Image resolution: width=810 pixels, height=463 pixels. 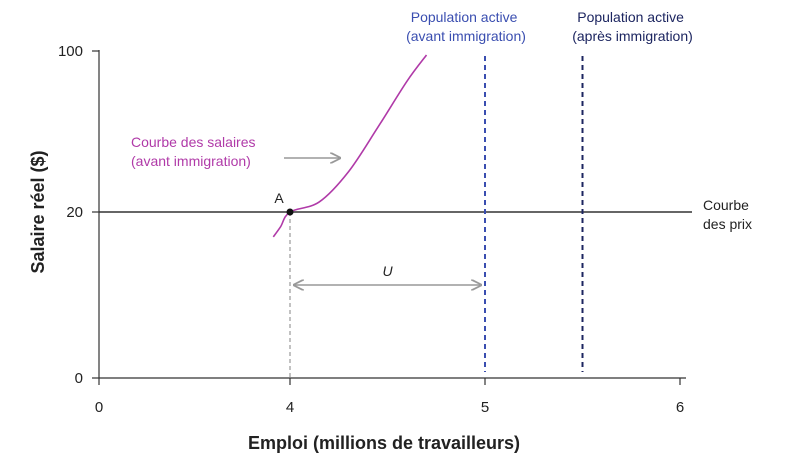 What do you see at coordinates (632, 36) in the screenshot?
I see `labour-force-after-label-line-2: (après immigration)` at bounding box center [632, 36].